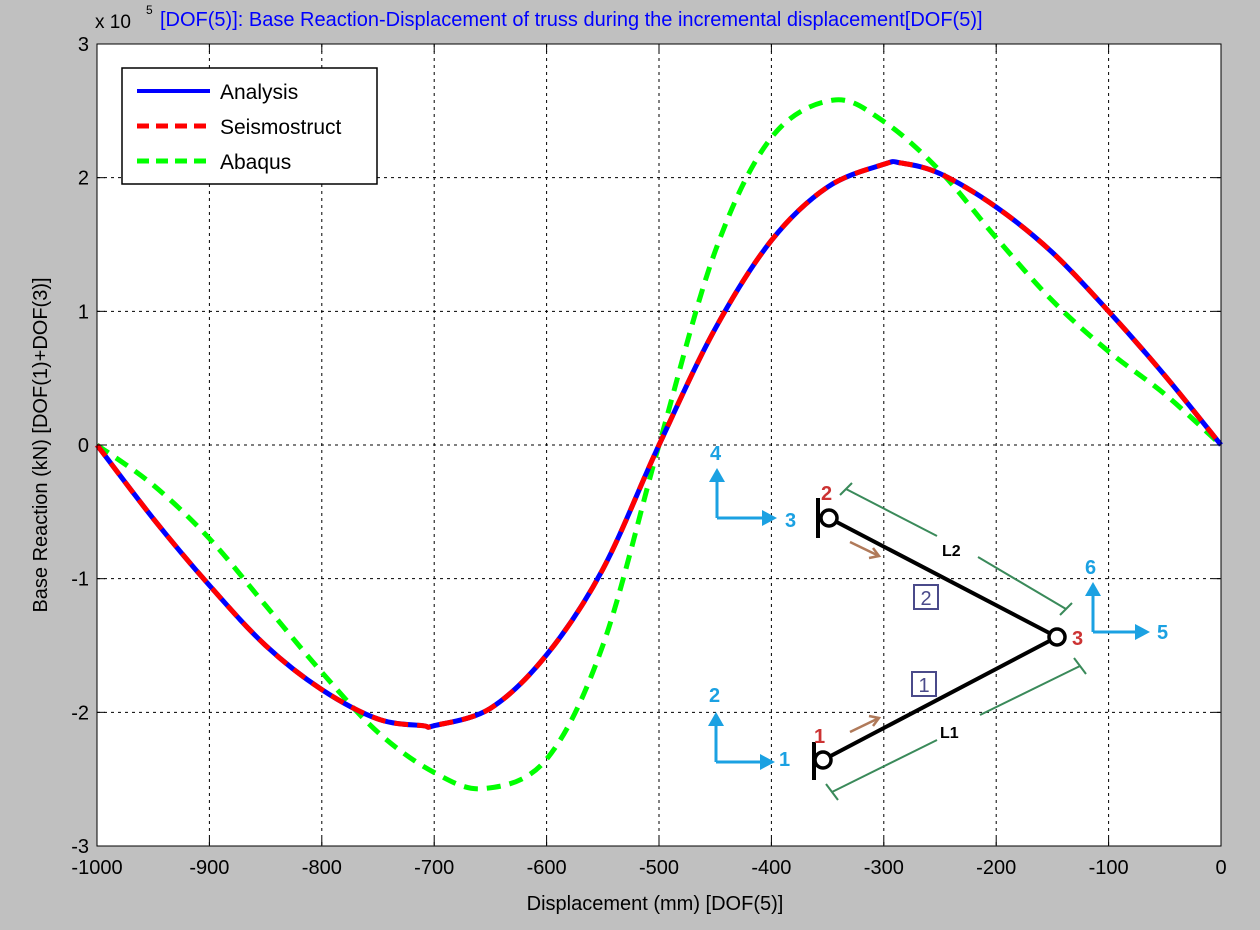 The width and height of the screenshot is (1260, 930). I want to click on member-number-2: 2, so click(925, 599).